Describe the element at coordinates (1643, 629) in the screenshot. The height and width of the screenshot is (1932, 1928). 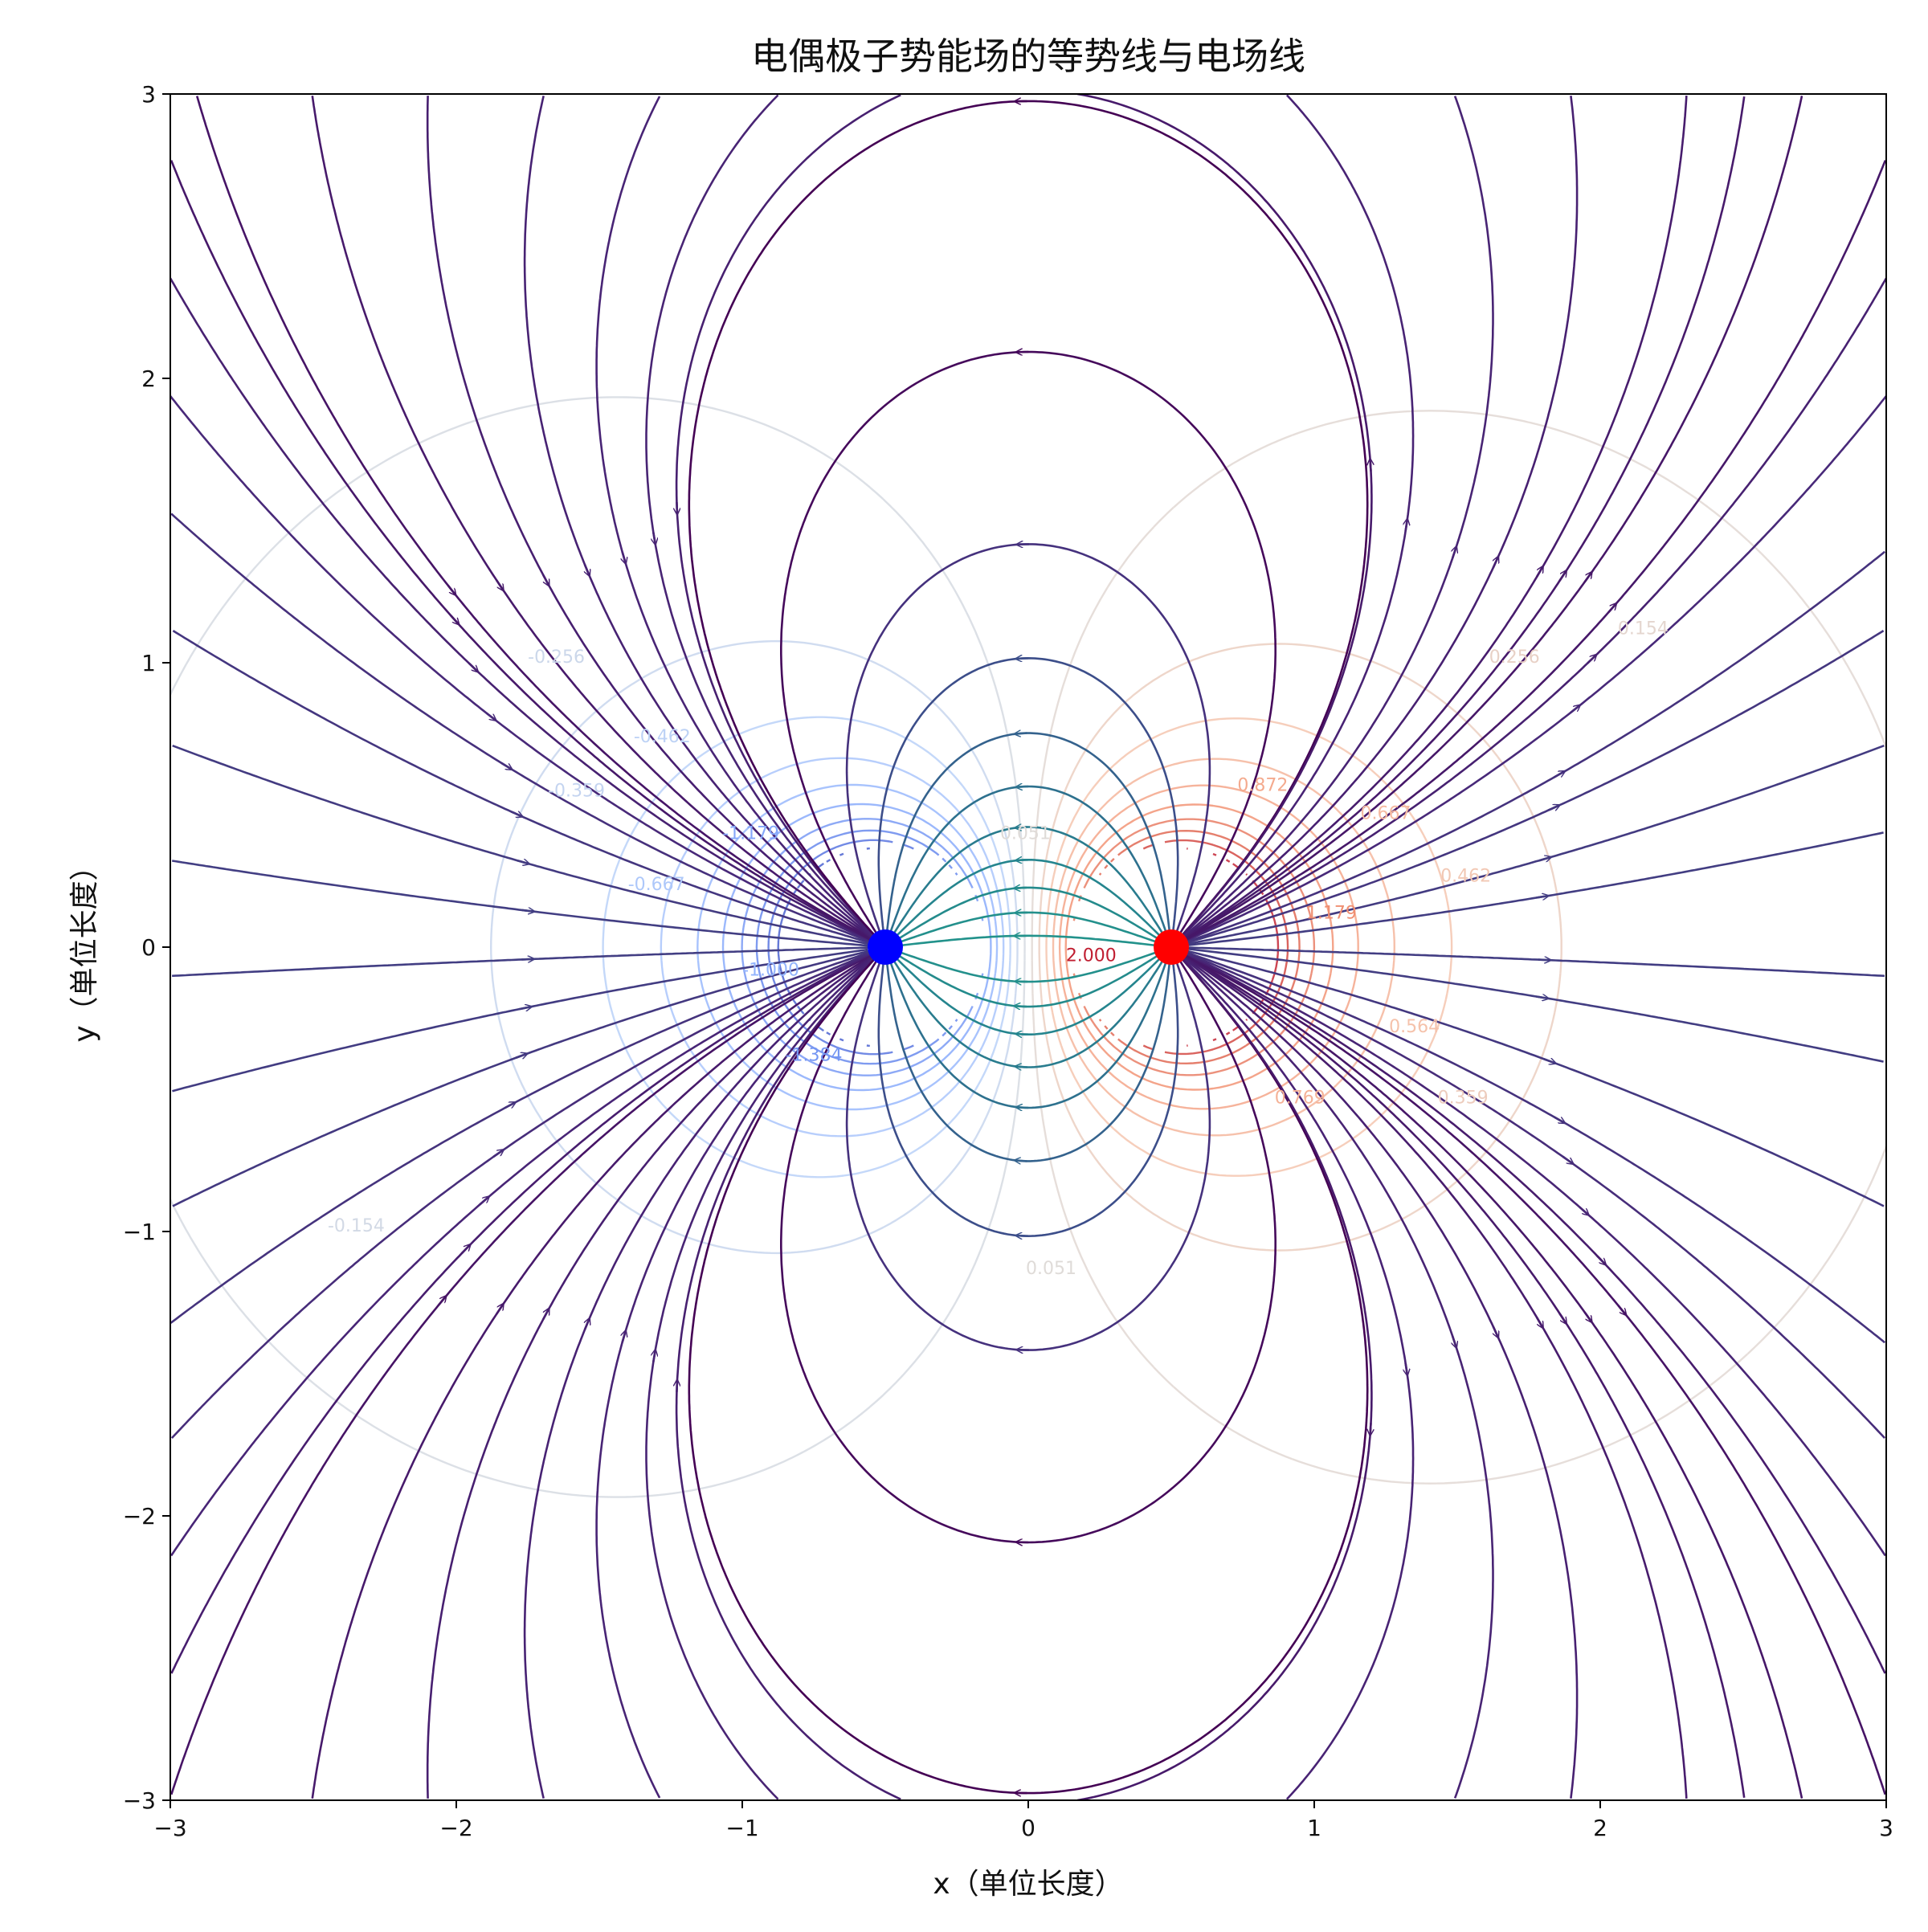
I see `contour-label: 0.154` at that location.